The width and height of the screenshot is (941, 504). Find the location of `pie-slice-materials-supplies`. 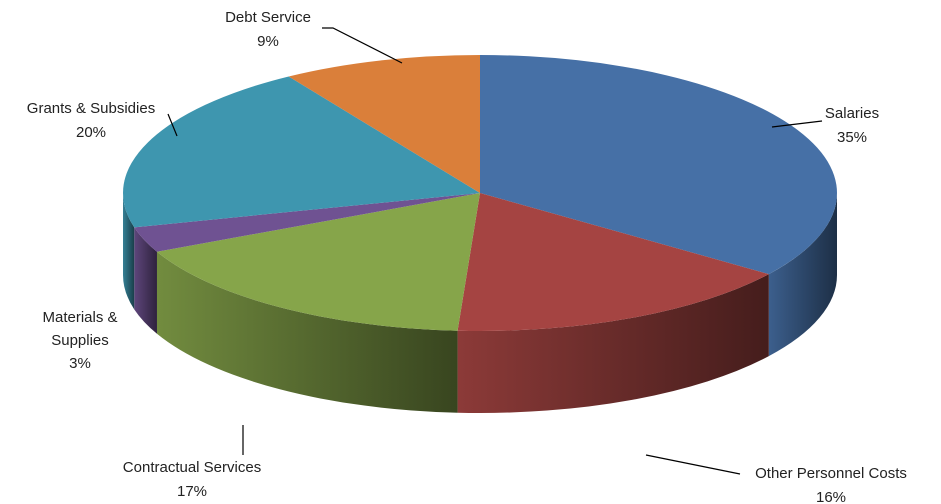

pie-slice-materials-supplies is located at coordinates (307, 222).